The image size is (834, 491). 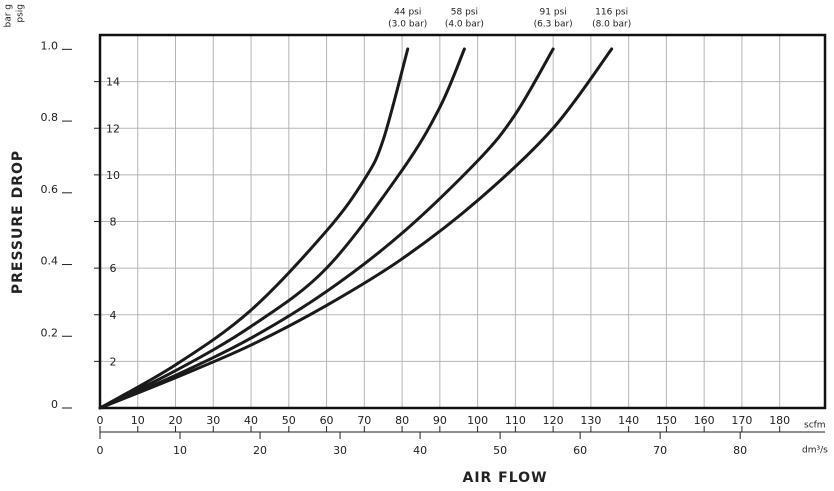 I want to click on y-axis-title: PRESSURE DROP, so click(x=18, y=222).